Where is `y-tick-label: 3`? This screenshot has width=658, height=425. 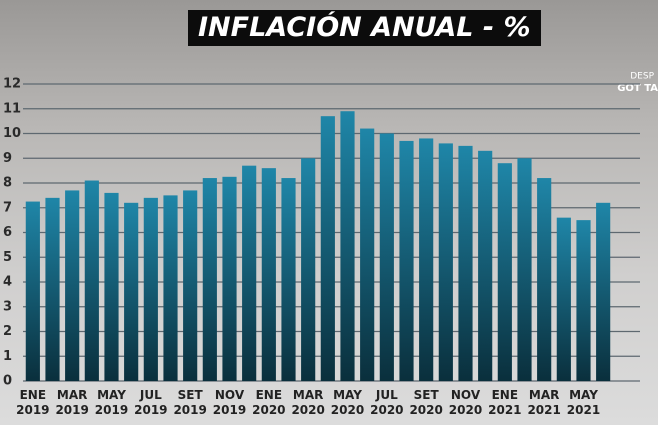
y-tick-label: 3 is located at coordinates (7, 306).